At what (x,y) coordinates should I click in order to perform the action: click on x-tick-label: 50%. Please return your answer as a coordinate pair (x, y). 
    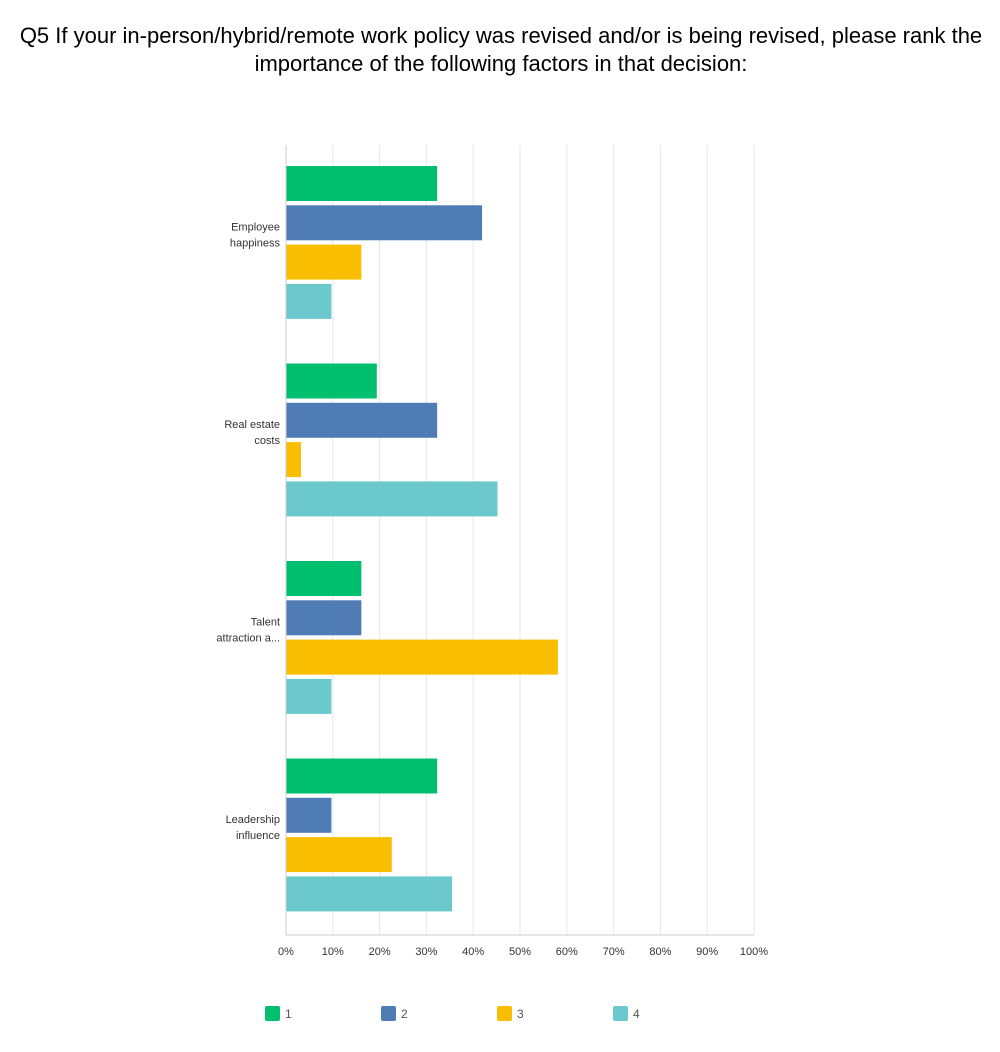
    Looking at the image, I should click on (520, 952).